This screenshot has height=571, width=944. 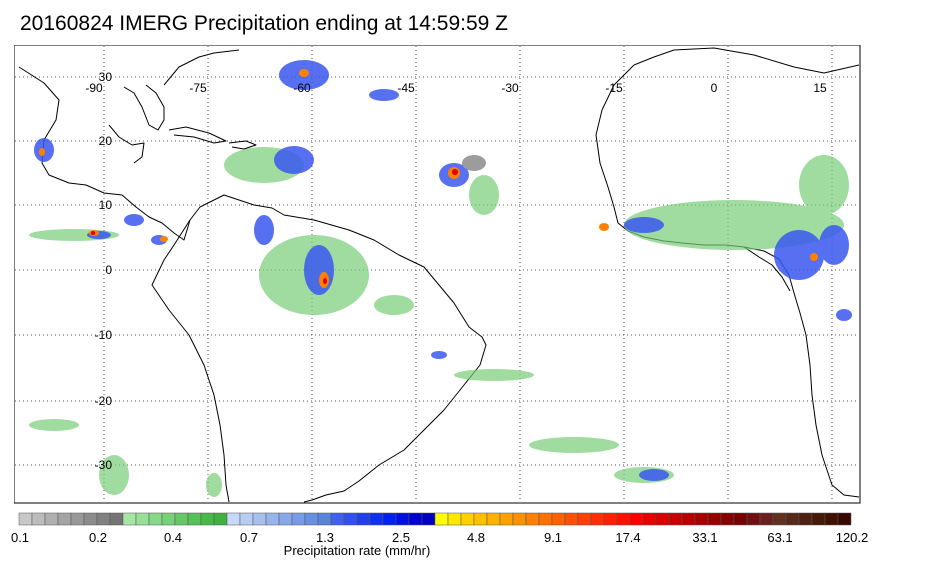 I want to click on colorbar-tick-label: 4.8, so click(x=476, y=537).